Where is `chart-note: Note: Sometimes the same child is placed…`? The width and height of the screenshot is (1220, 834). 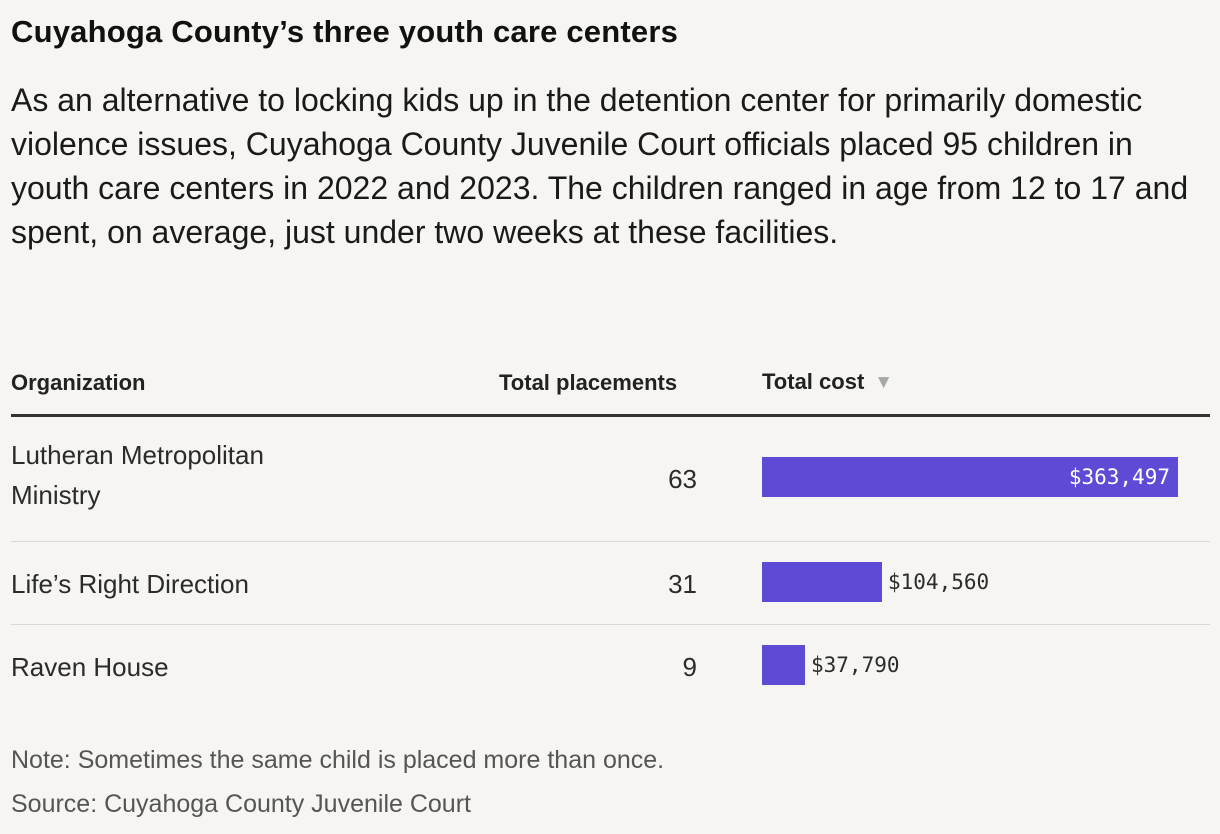 chart-note: Note: Sometimes the same child is placed… is located at coordinates (338, 760).